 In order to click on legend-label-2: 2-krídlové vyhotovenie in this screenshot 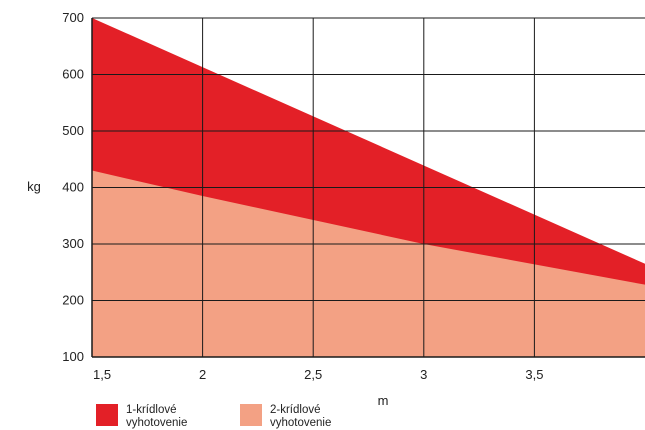, I will do `click(301, 416)`.